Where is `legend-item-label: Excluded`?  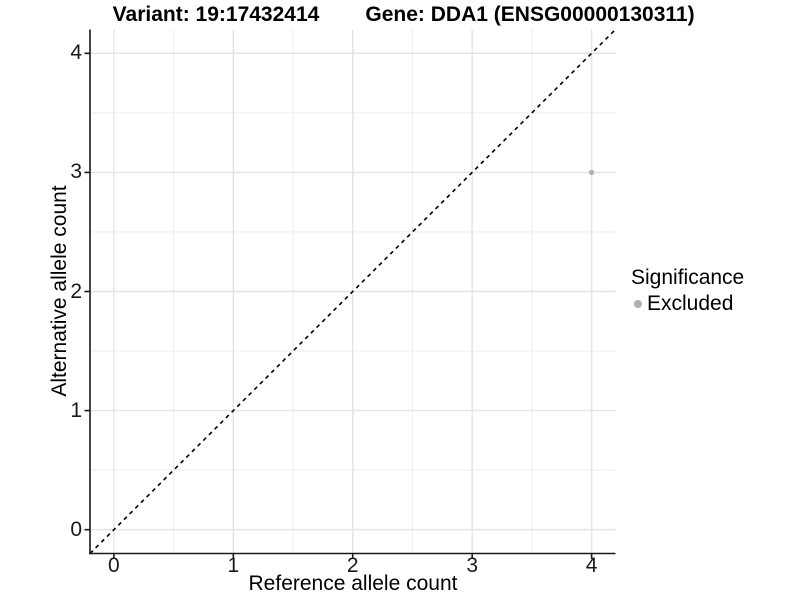 legend-item-label: Excluded is located at coordinates (690, 303).